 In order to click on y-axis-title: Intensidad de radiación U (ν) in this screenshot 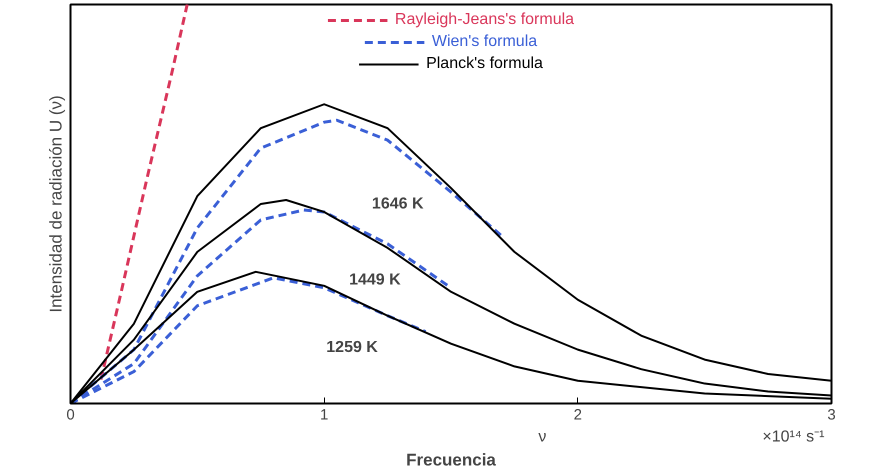, I will do `click(56, 204)`.